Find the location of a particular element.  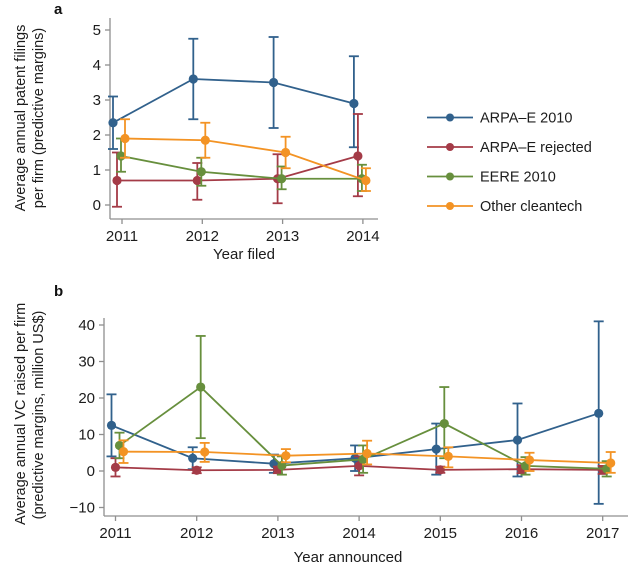

panel-b-y-tick-label: −10 is located at coordinates (82, 508).